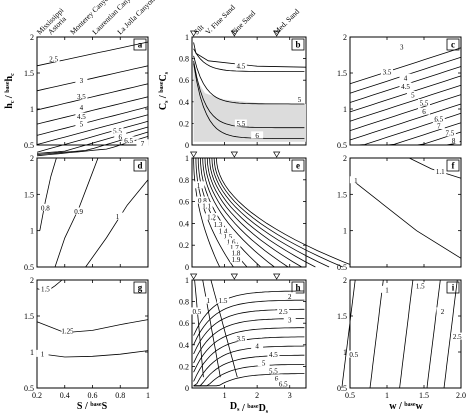 This screenshot has height=413, width=474. What do you see at coordinates (92, 406) in the screenshot?
I see `panel-g-xlabel: S / baseS` at bounding box center [92, 406].